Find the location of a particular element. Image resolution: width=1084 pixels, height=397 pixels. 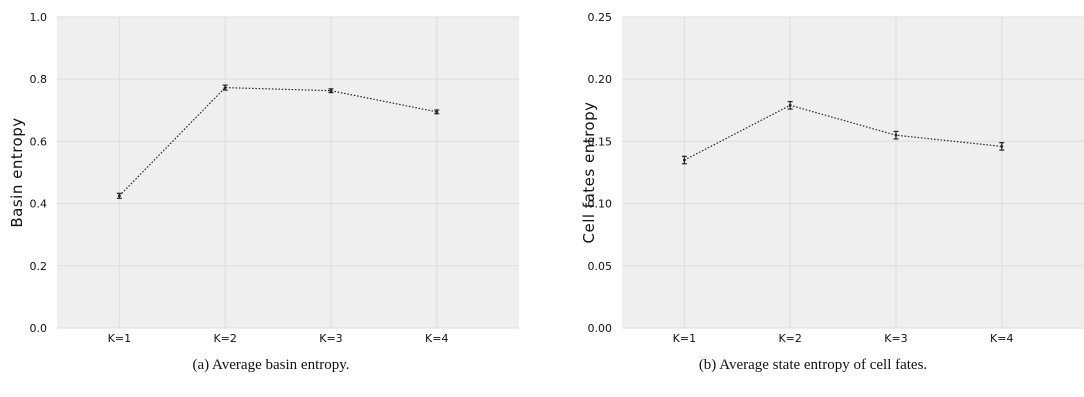

y-tick-label: 0.2 is located at coordinates (39, 266).